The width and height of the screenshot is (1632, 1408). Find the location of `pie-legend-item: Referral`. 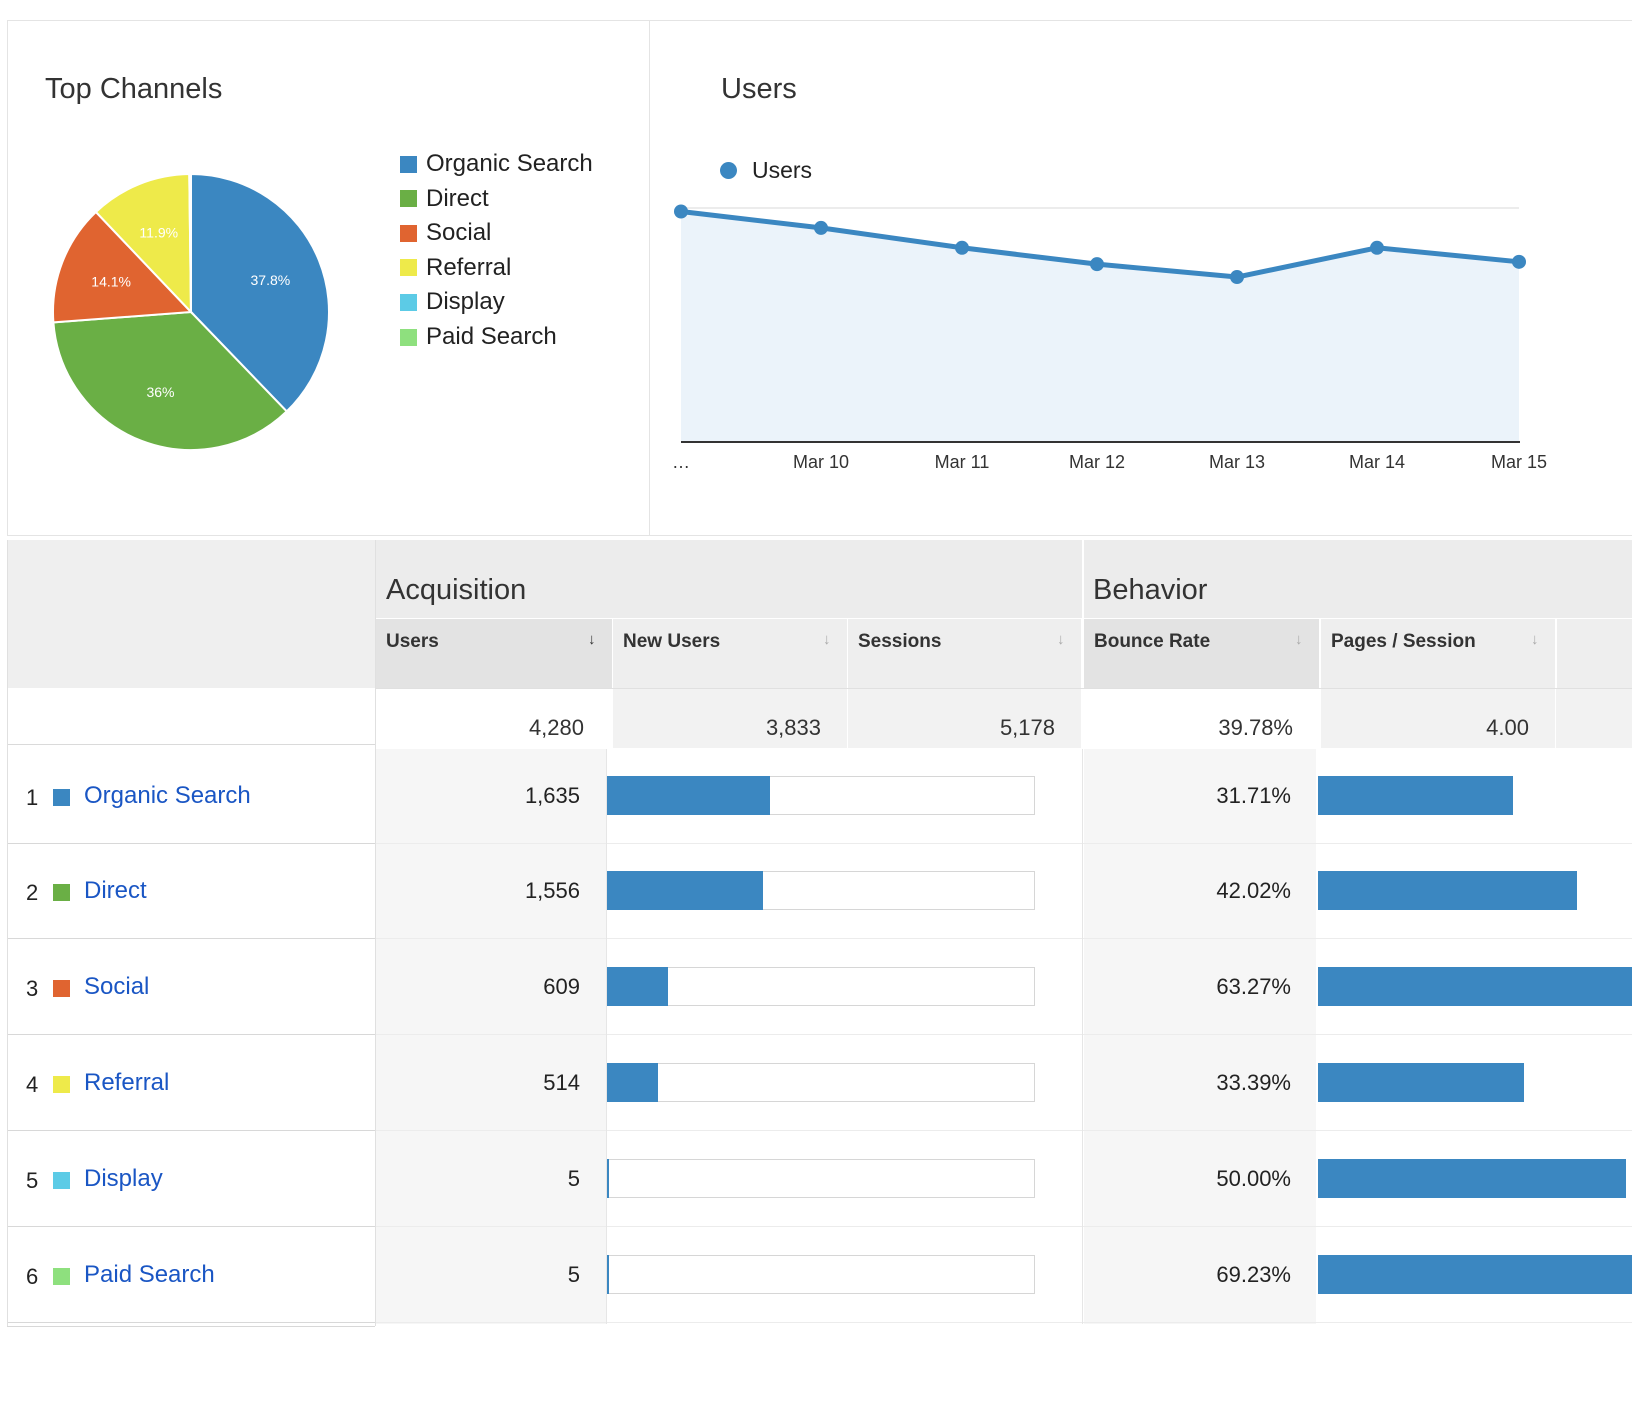

pie-legend-item: Referral is located at coordinates (455, 268).